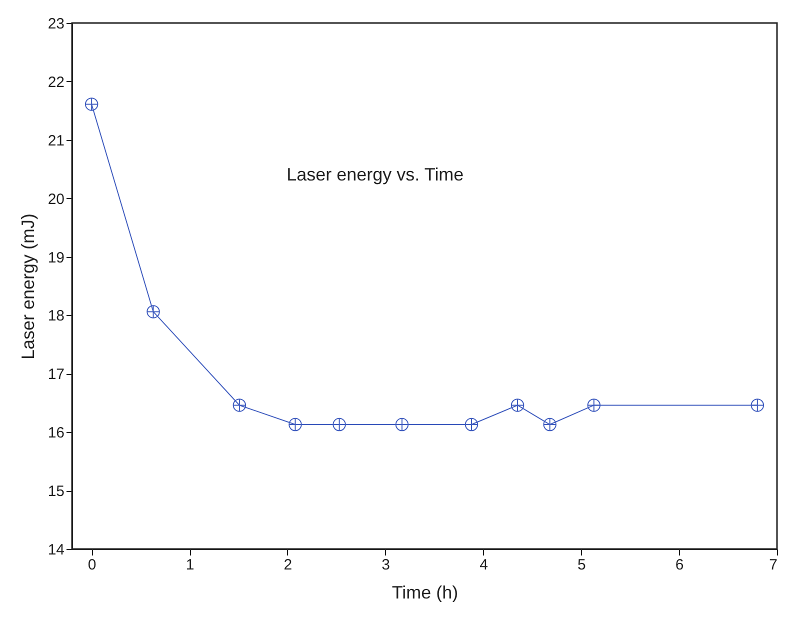 Image resolution: width=792 pixels, height=617 pixels. What do you see at coordinates (56, 24) in the screenshot?
I see `y-tick-label: 23` at bounding box center [56, 24].